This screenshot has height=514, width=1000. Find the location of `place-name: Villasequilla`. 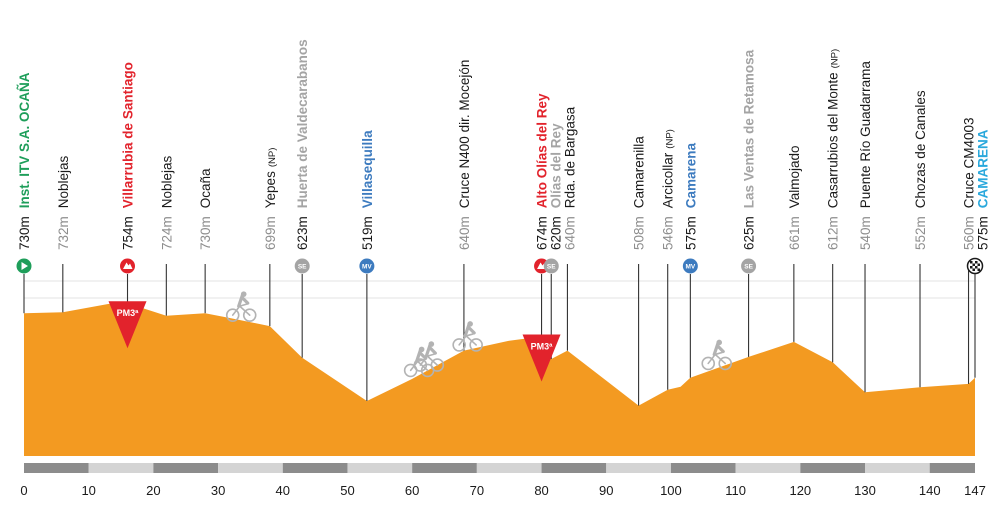

place-name: Villasequilla is located at coordinates (367, 169).